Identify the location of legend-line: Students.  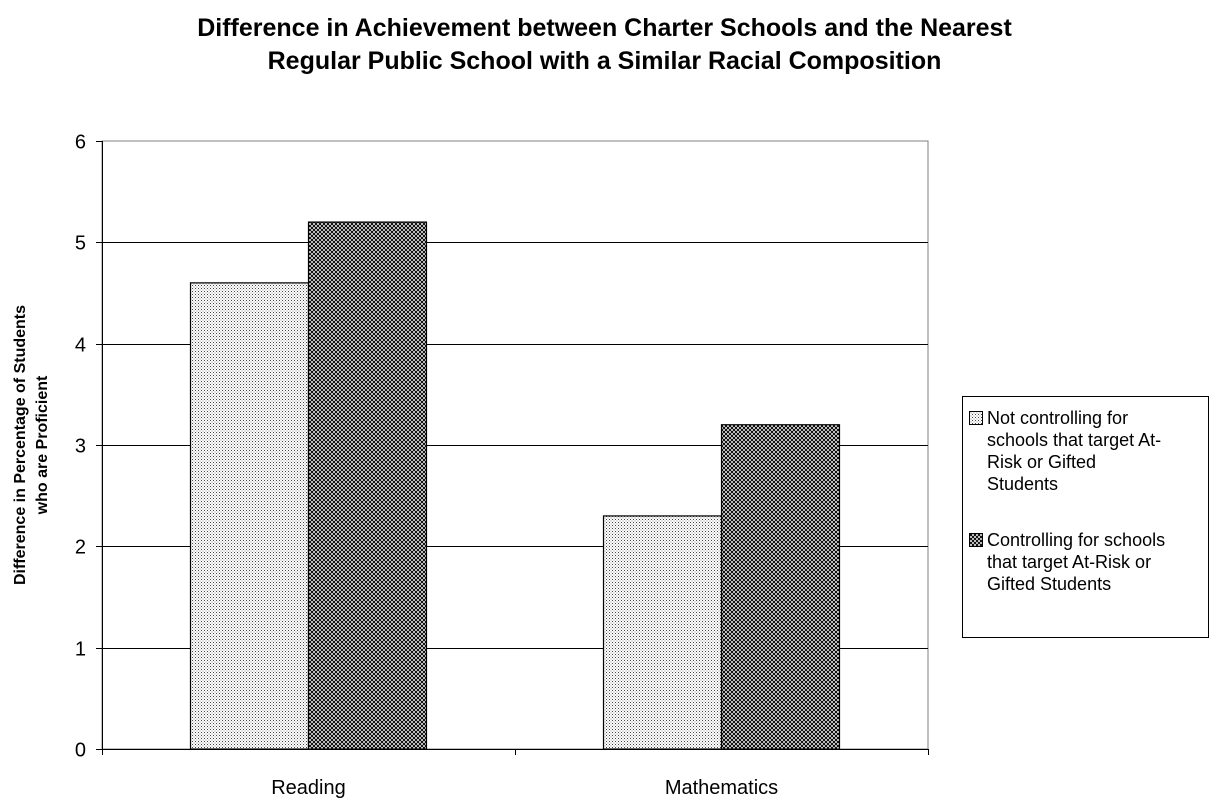
(1023, 484).